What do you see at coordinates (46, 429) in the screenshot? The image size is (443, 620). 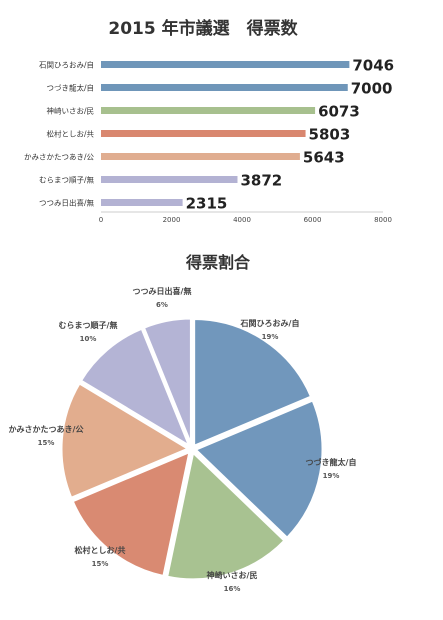 I see `pie-slice-label: かみさかたつあき/公` at bounding box center [46, 429].